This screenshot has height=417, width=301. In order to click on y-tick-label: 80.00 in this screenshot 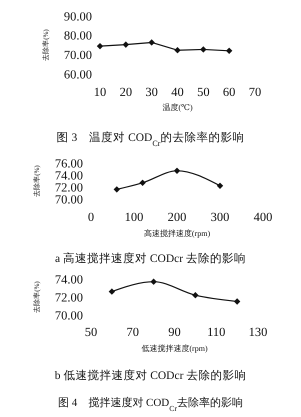, I will do `click(78, 35)`.